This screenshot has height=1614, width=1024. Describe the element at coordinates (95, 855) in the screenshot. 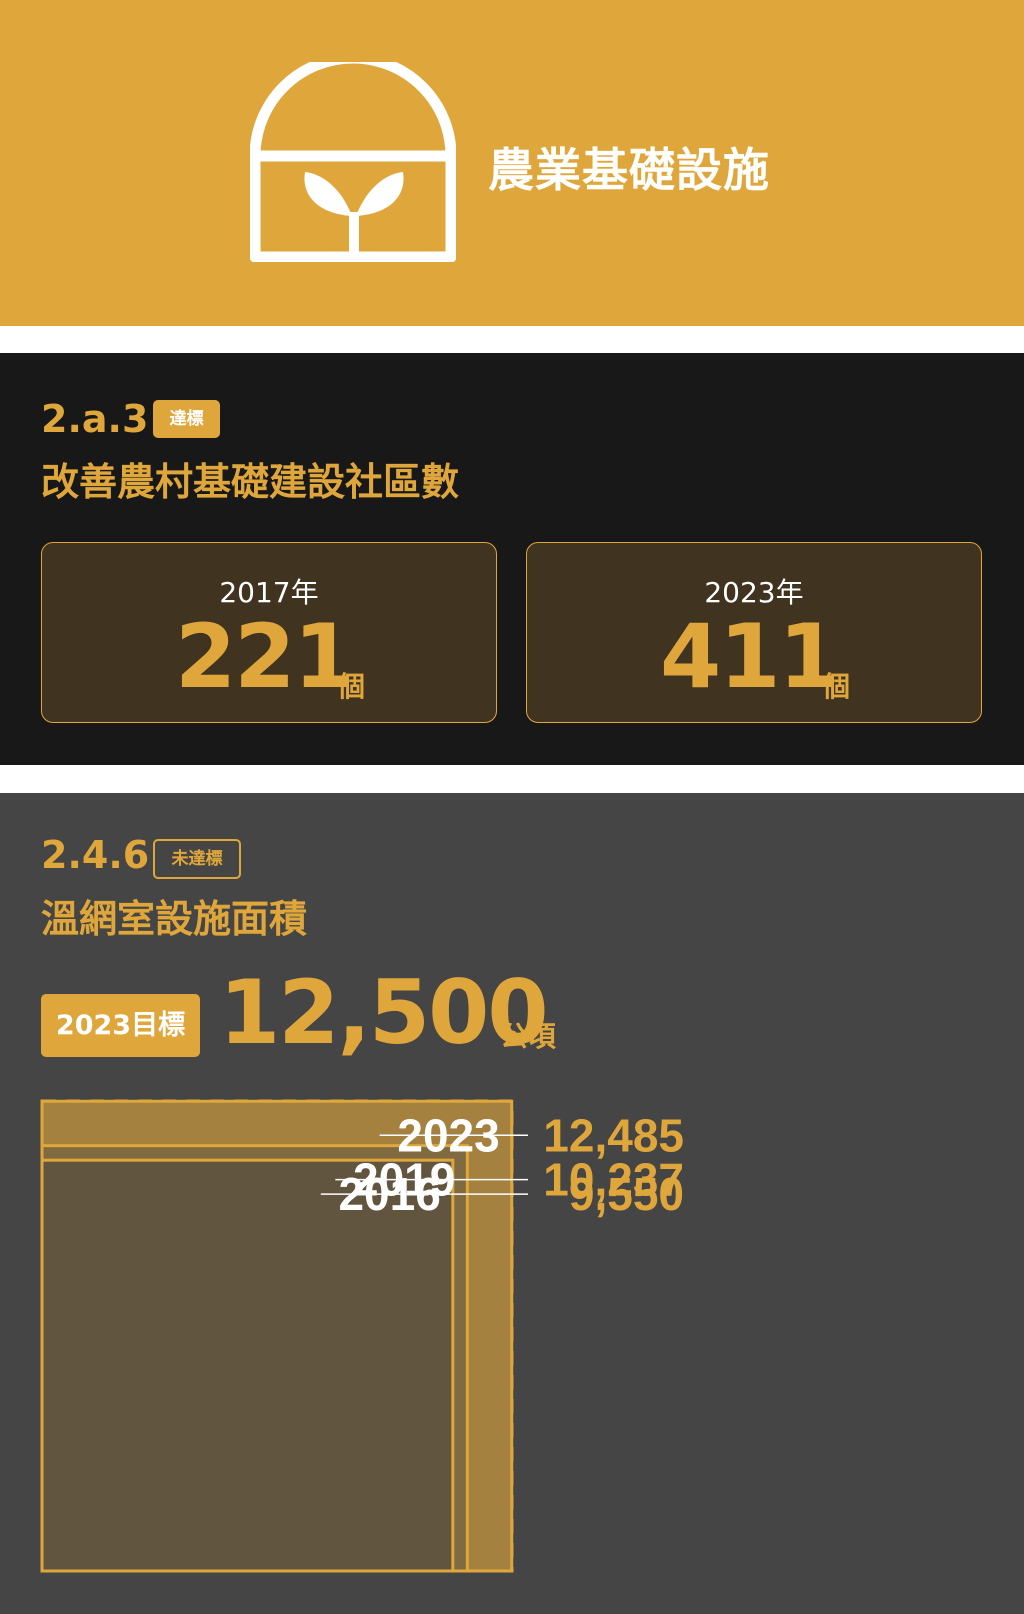

I see `indicator-code: 2.4.6` at that location.